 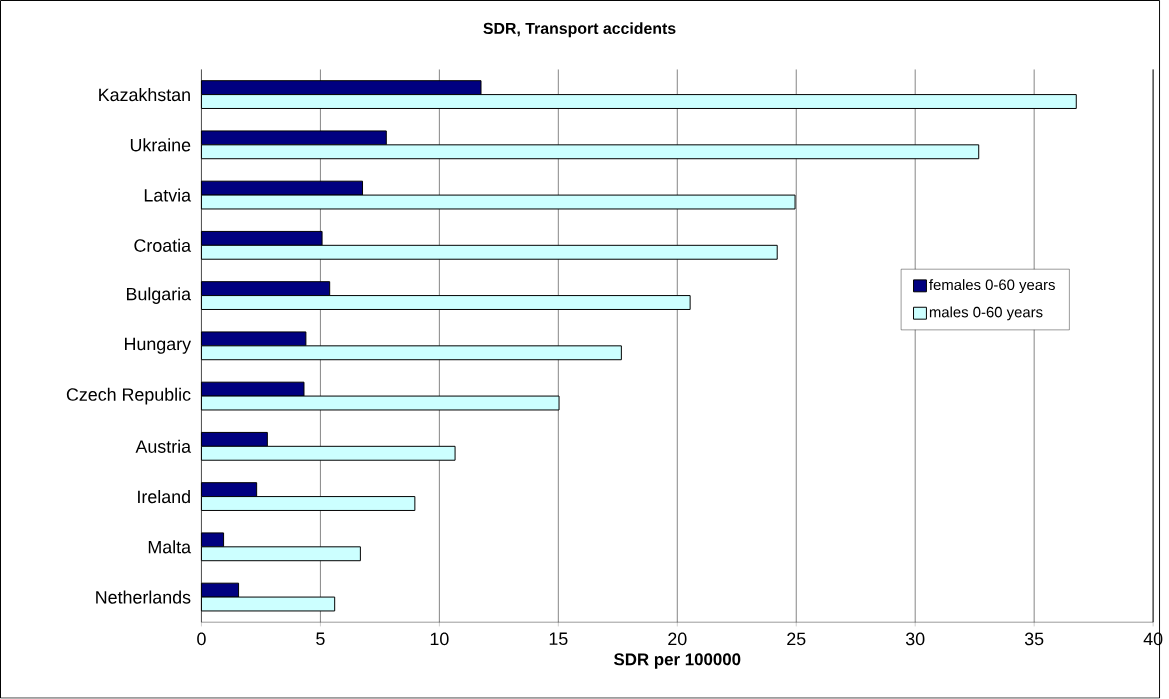 I want to click on y-tick-label: Bulgaria, so click(x=159, y=296).